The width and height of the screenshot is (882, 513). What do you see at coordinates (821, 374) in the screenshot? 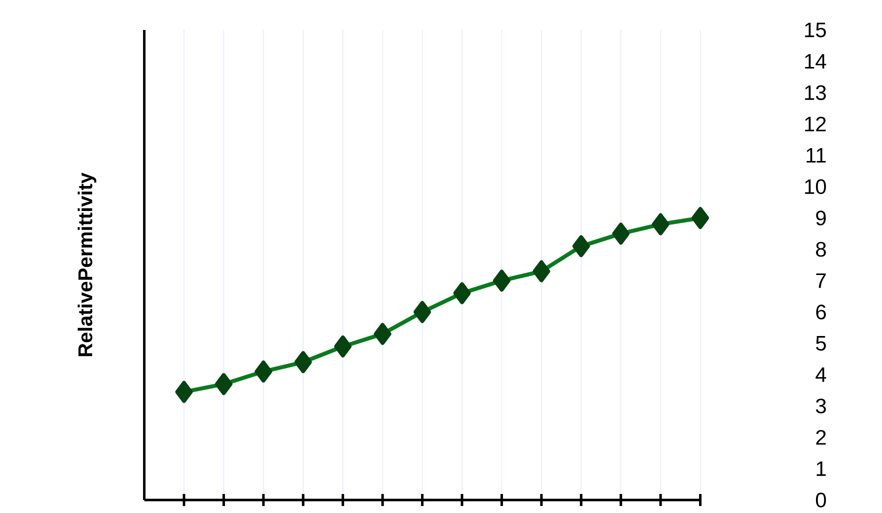
I see `y-tick-label: 4` at bounding box center [821, 374].